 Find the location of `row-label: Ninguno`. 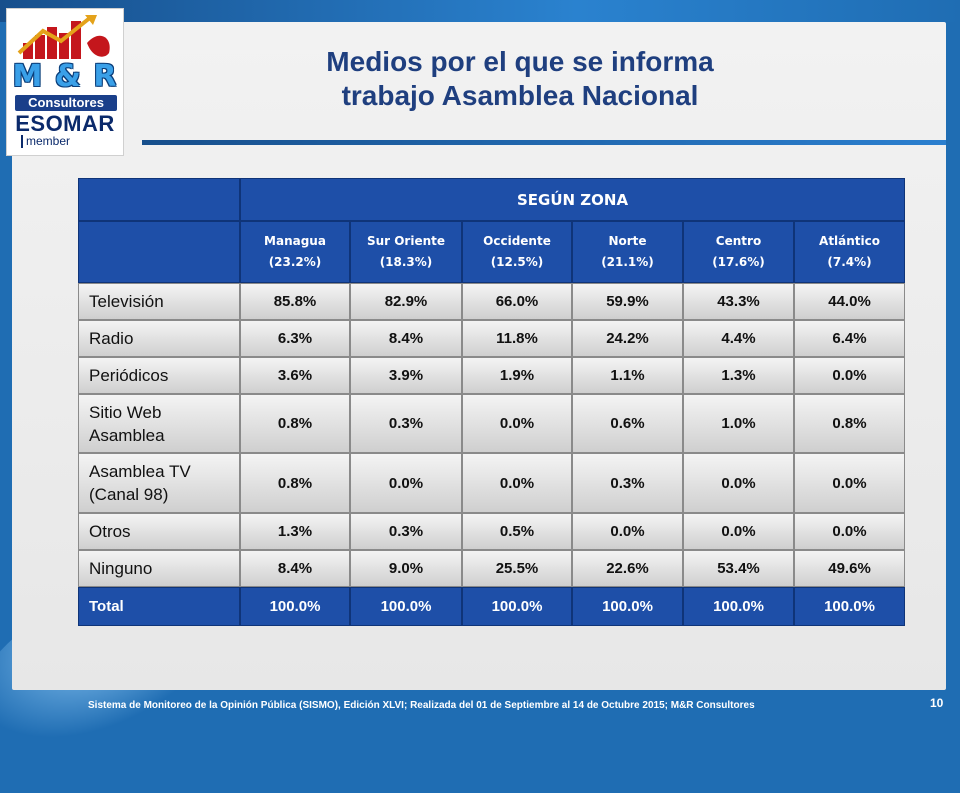

row-label: Ninguno is located at coordinates (159, 568).